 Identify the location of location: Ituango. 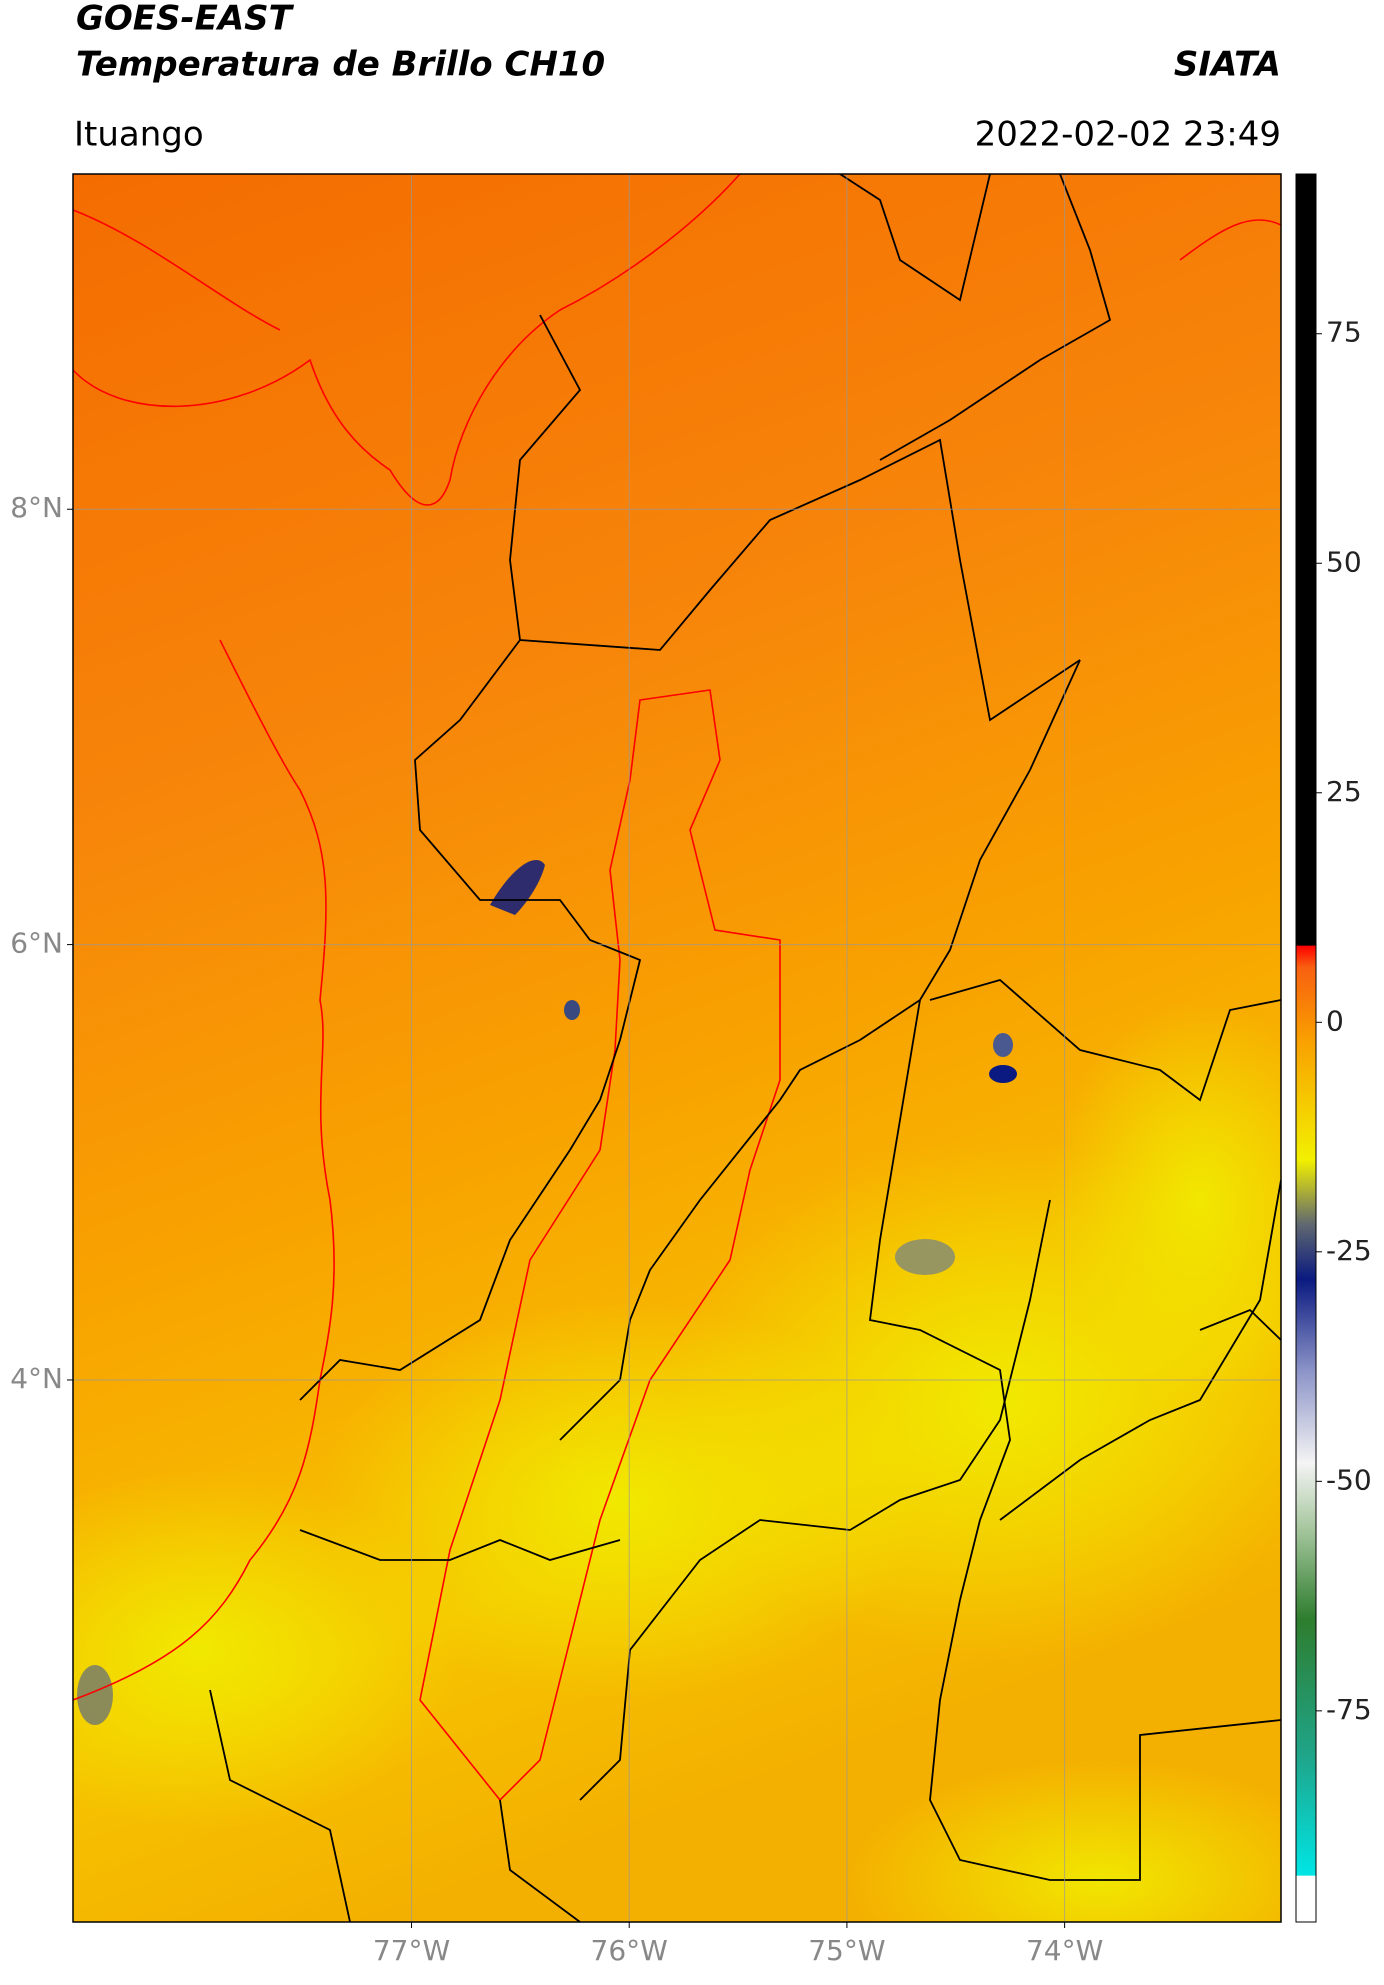
(139, 135).